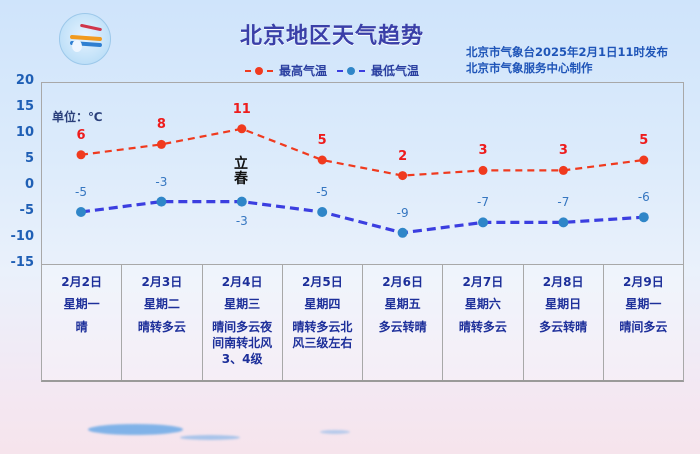 This screenshot has height=454, width=700. I want to click on low-temp-value: -6, so click(643, 197).